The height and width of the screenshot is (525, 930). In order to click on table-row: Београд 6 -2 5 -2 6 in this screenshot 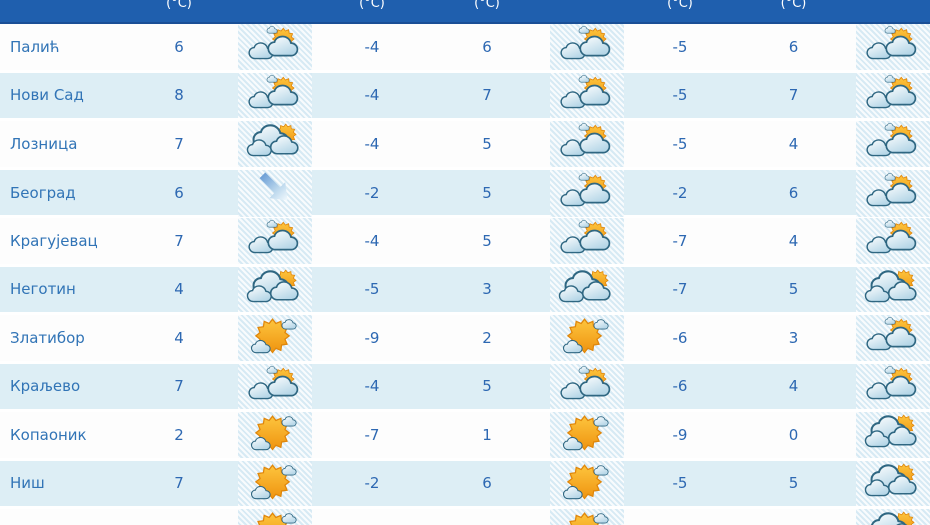, I will do `click(465, 193)`.